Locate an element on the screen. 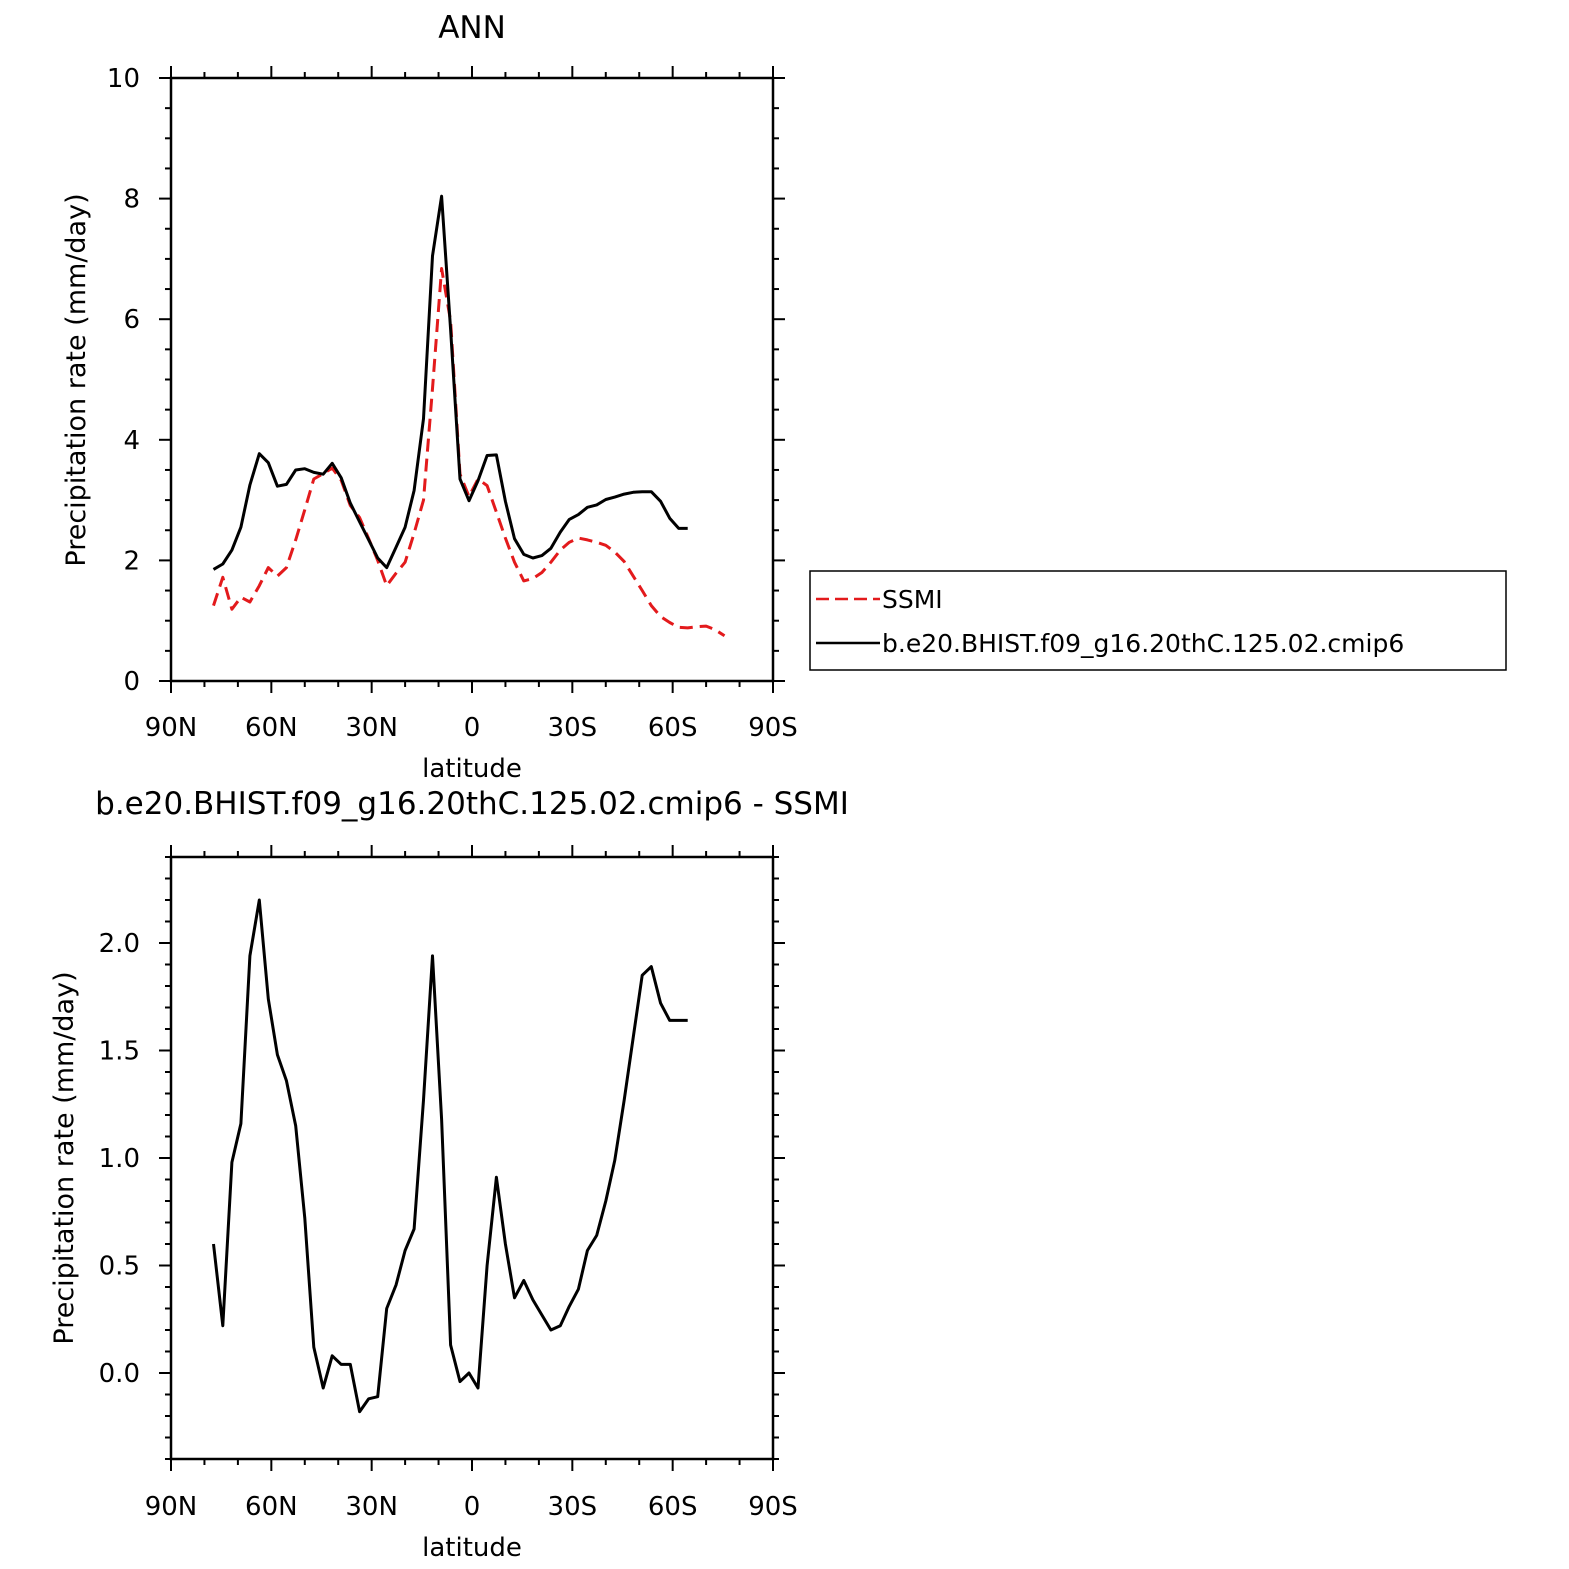 The height and width of the screenshot is (1569, 1569). y-tick-label: 0 is located at coordinates (131, 682).